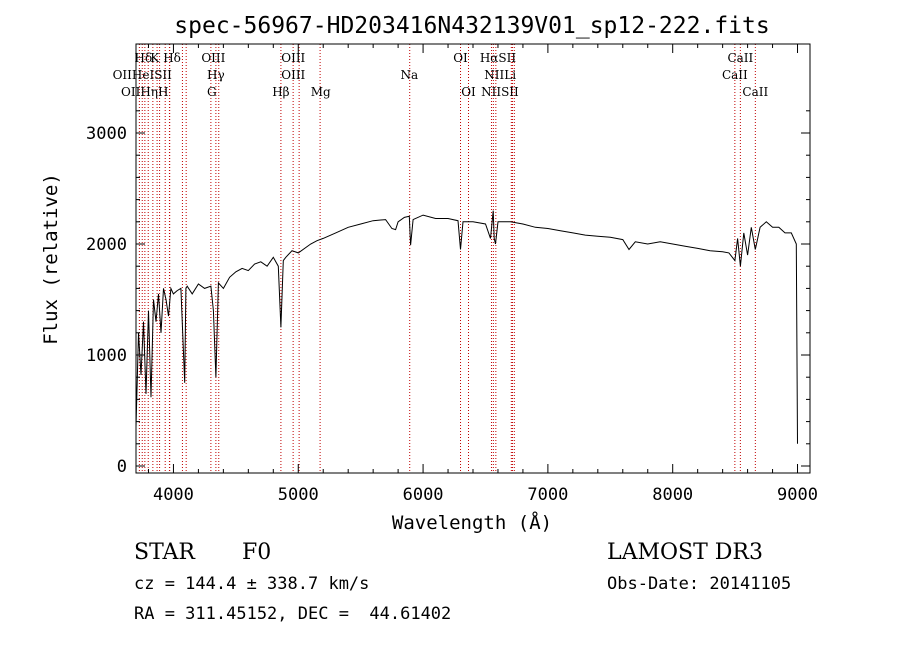  What do you see at coordinates (321, 92) in the screenshot?
I see `line-label: Mg` at bounding box center [321, 92].